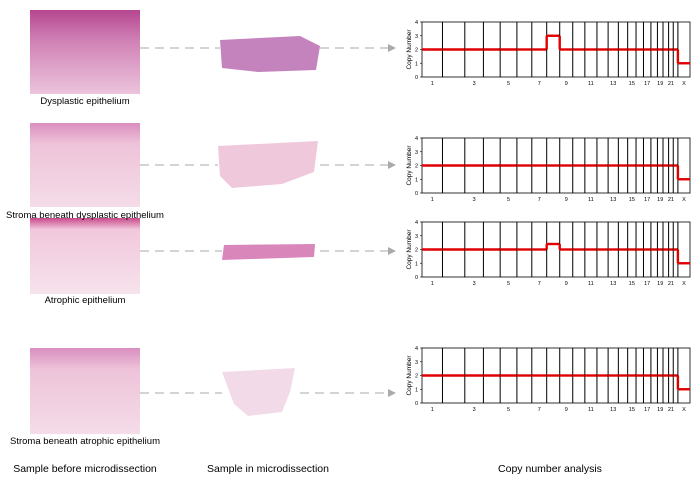 This screenshot has width=694, height=494. What do you see at coordinates (84, 101) in the screenshot?
I see `caption: Dysplastic epithelium` at bounding box center [84, 101].